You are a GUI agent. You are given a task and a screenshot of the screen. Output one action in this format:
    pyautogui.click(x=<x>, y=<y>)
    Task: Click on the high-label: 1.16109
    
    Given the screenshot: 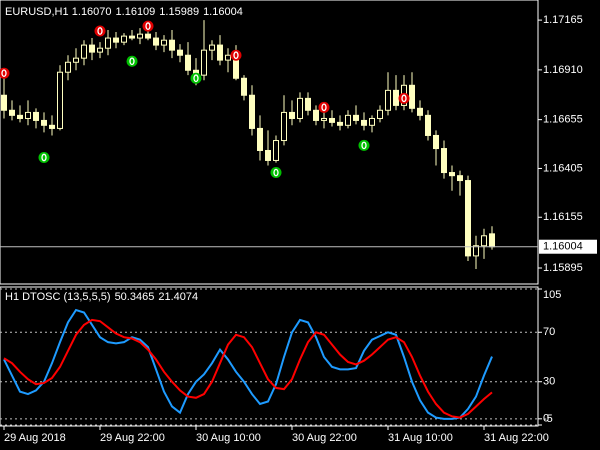 What is the action you would take?
    pyautogui.click(x=136, y=12)
    